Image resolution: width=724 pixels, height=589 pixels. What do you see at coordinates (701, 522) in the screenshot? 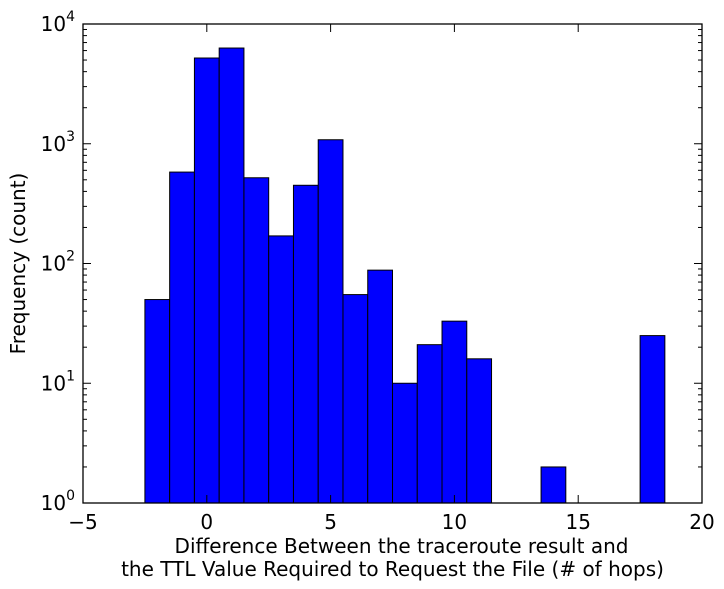
I see `x-tick-label: 20` at bounding box center [701, 522].